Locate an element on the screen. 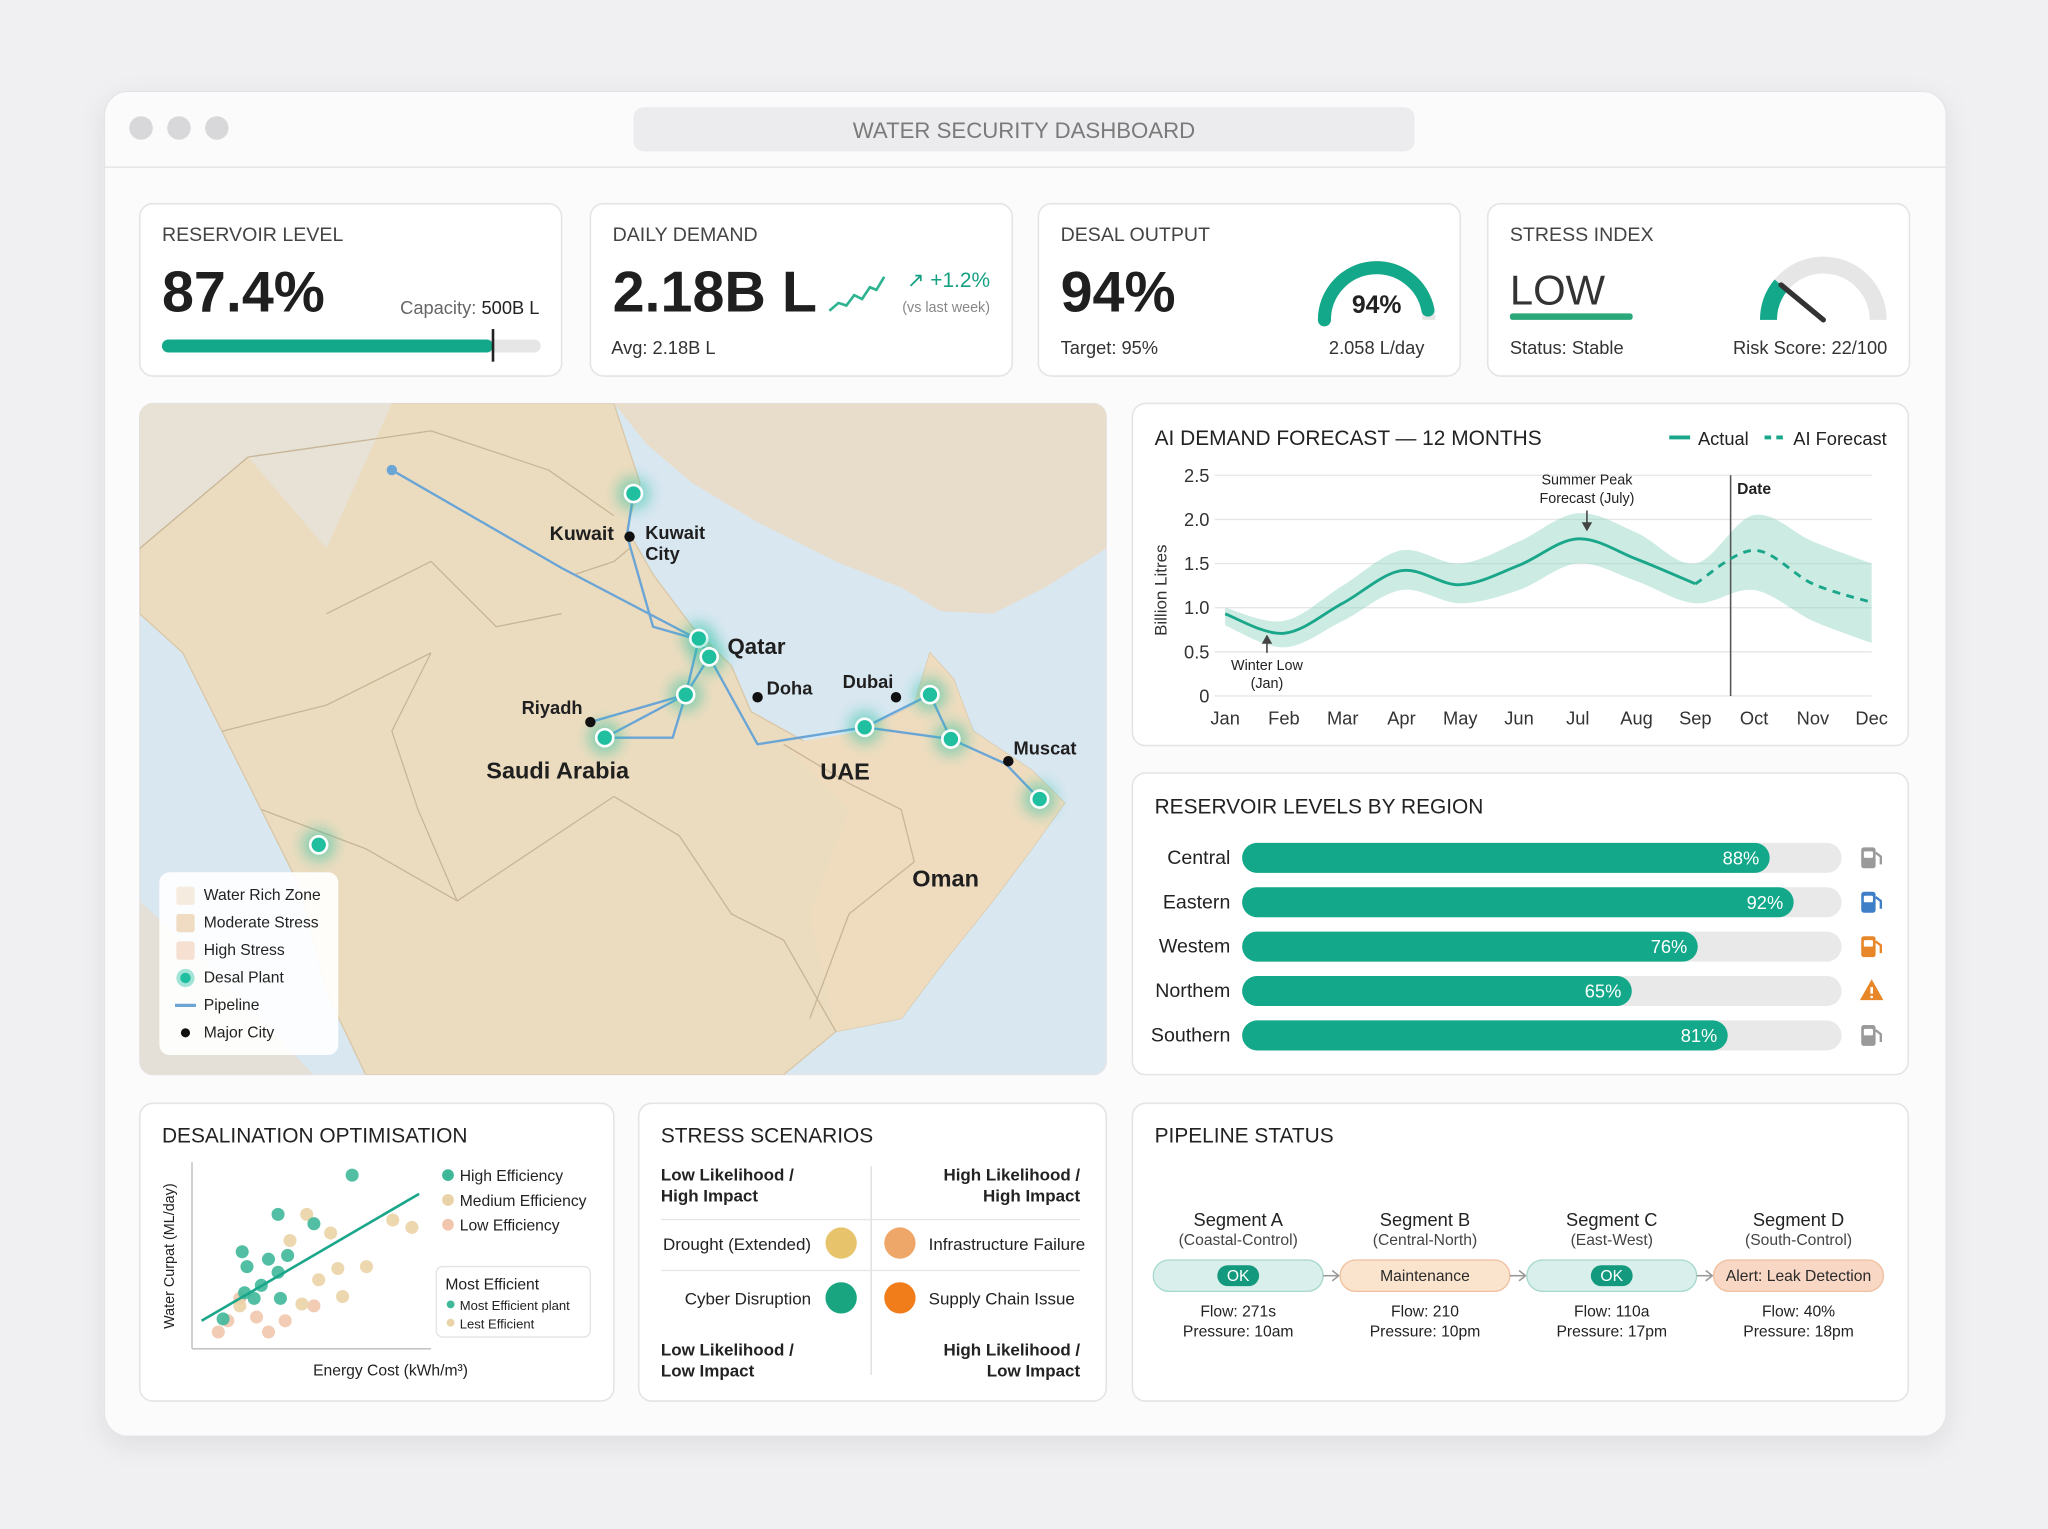 The image size is (2048, 1529). legend-label: AI Forecast is located at coordinates (1839, 438).